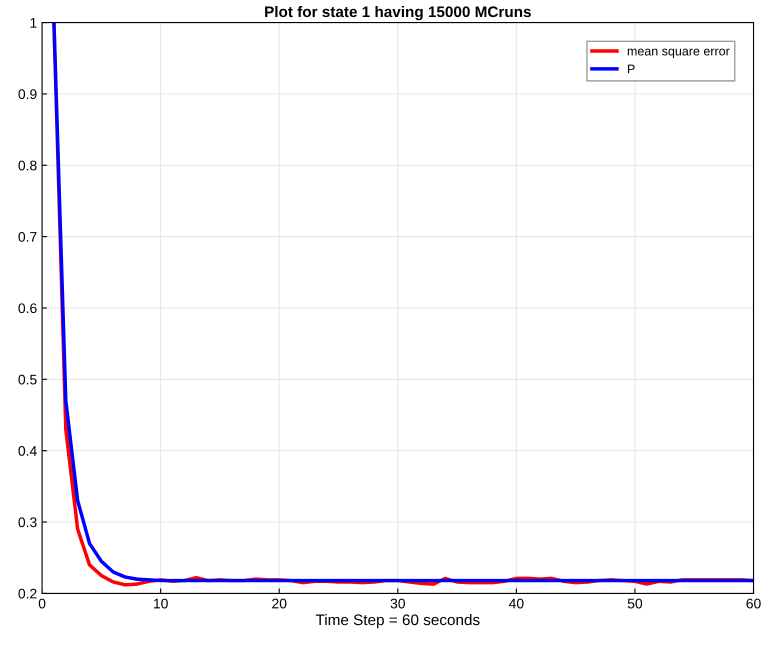  What do you see at coordinates (27, 451) in the screenshot?
I see `y-tick-label: 0.4` at bounding box center [27, 451].